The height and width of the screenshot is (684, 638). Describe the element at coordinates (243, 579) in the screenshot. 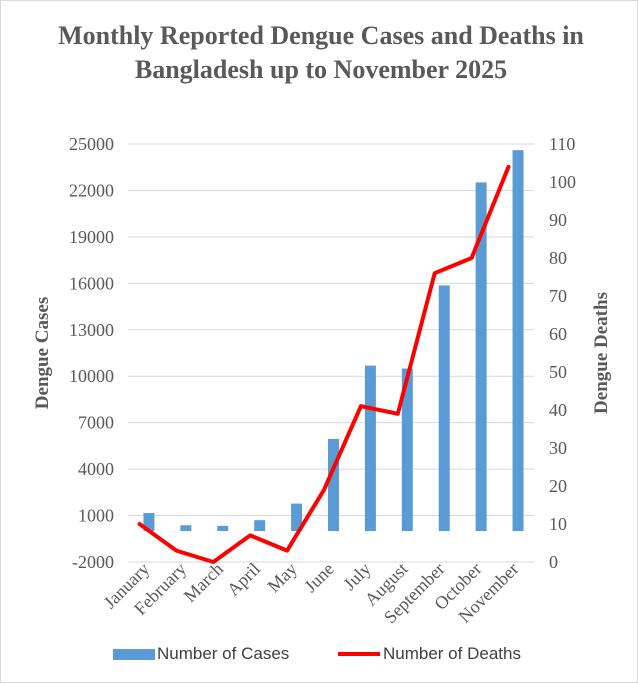

I see `x-tick-label: April` at that location.